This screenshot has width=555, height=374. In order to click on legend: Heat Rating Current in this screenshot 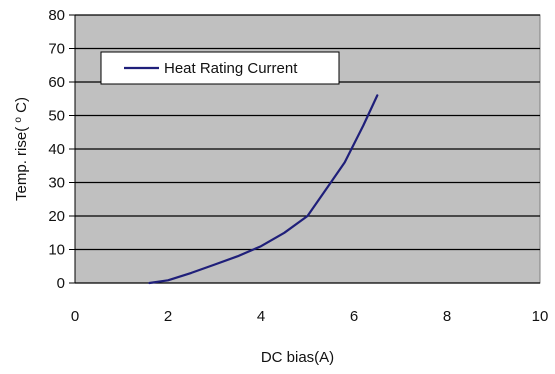, I will do `click(220, 68)`.